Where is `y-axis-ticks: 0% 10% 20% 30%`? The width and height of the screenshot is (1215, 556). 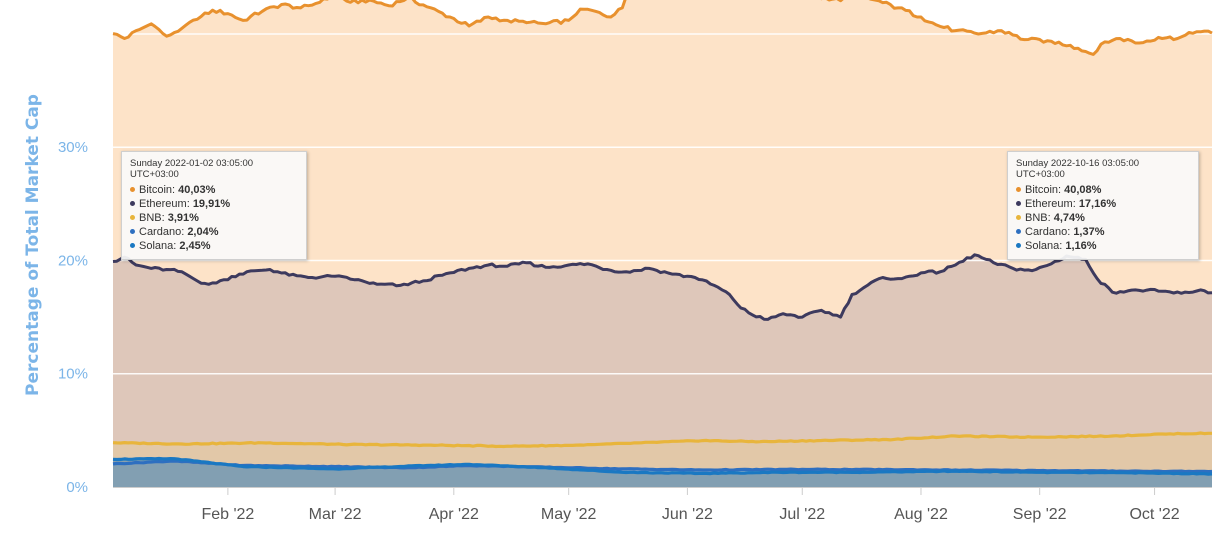
y-axis-ticks: 0% 10% 20% 30% is located at coordinates (73, 317).